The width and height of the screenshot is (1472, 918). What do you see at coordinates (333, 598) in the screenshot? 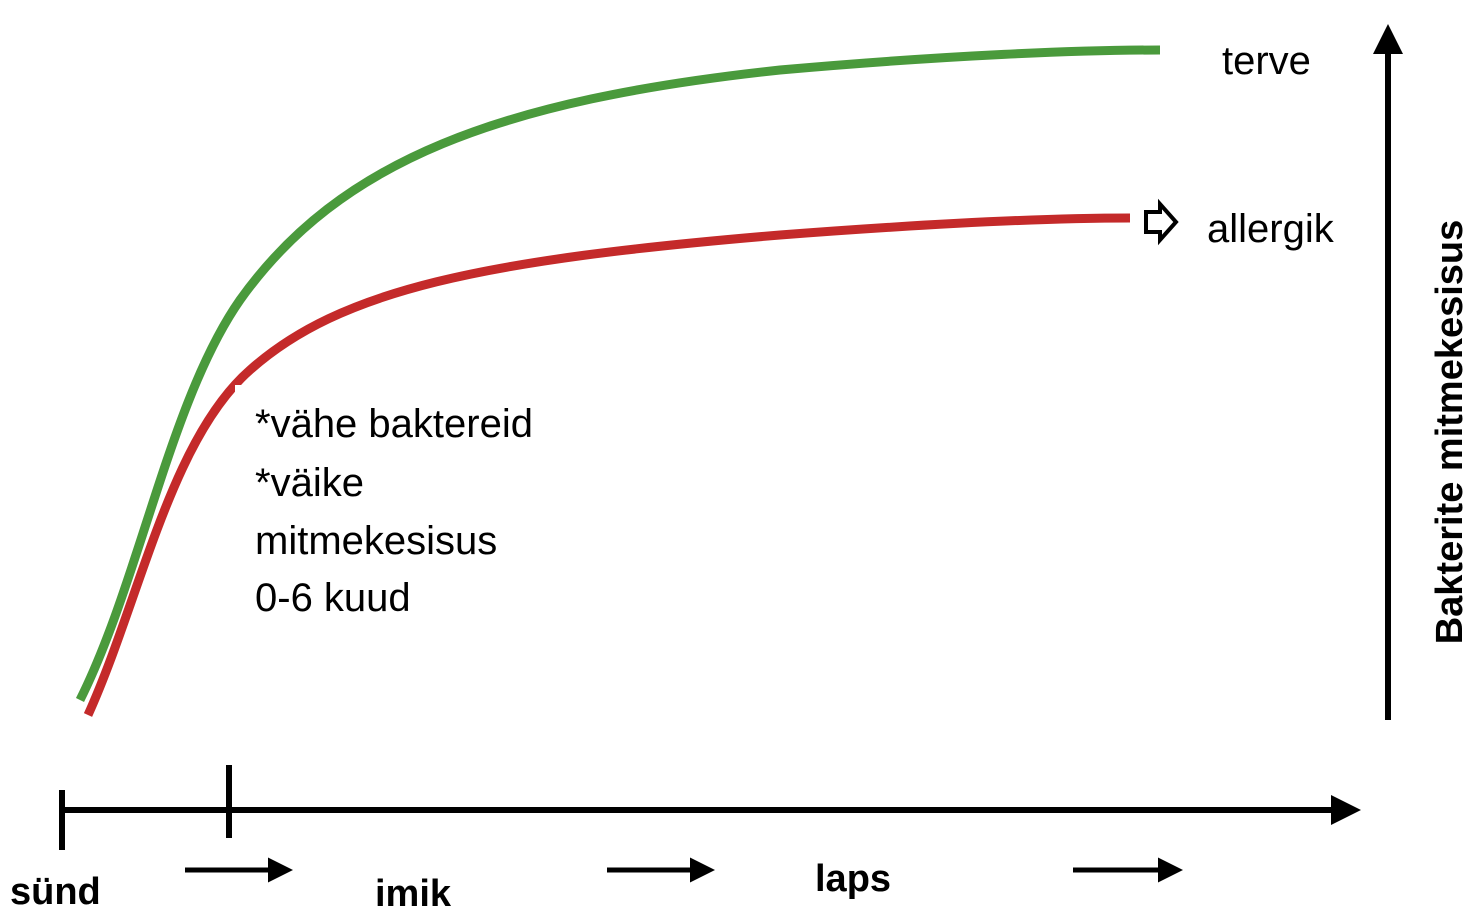
I see `annotation-line: 0-6 kuud` at bounding box center [333, 598].